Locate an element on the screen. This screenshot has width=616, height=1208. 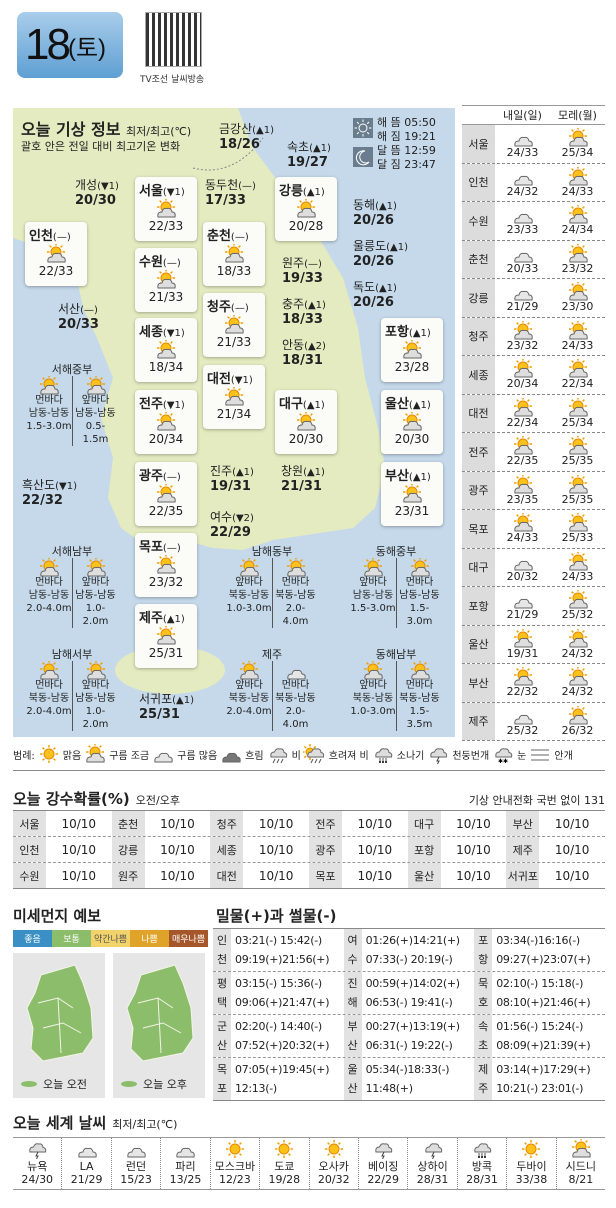
city-temp: 23/32 is located at coordinates (166, 582).